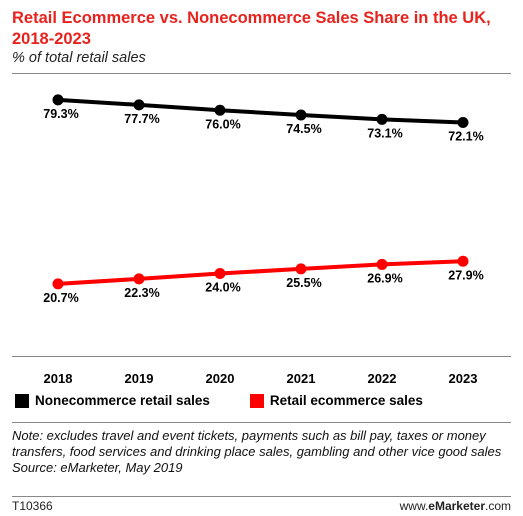 The image size is (523, 516). Describe the element at coordinates (384, 133) in the screenshot. I see `data-label-0-4: 73.1%` at that location.